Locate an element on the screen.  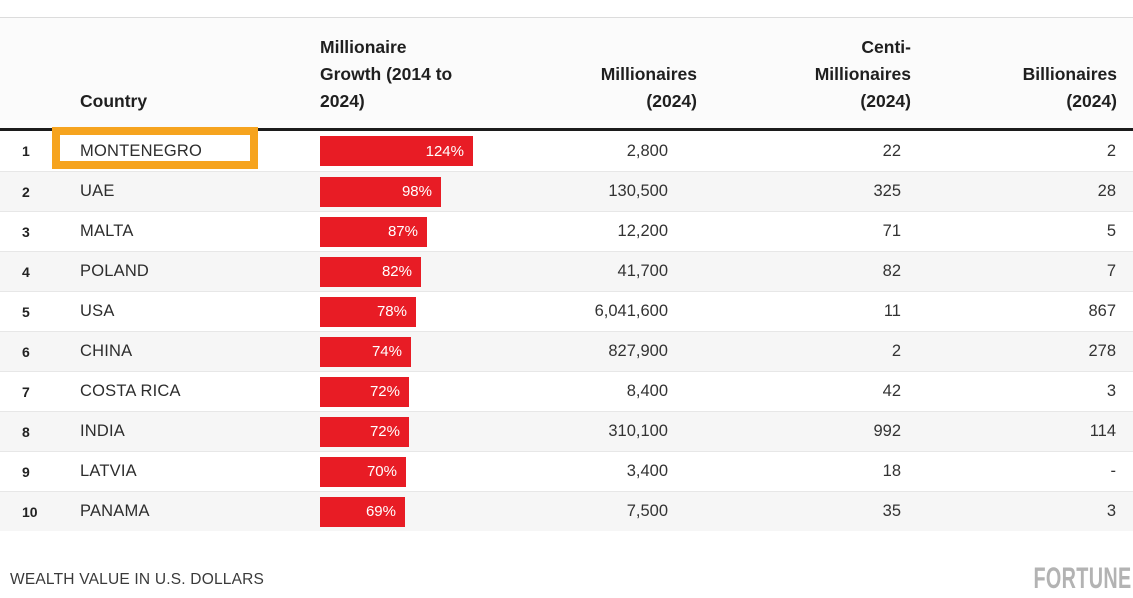
centi-millionaires-cell: 11 is located at coordinates (892, 311).